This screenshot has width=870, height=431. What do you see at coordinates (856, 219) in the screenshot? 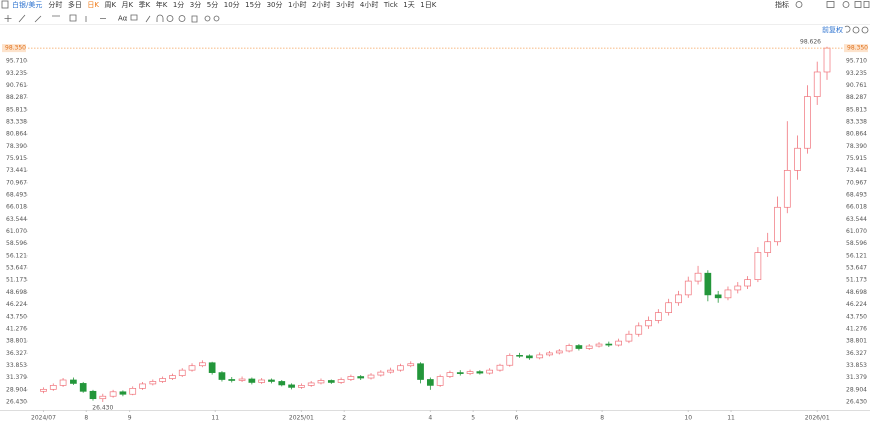
I see `y-tick-label-right: 63.544` at bounding box center [856, 219].